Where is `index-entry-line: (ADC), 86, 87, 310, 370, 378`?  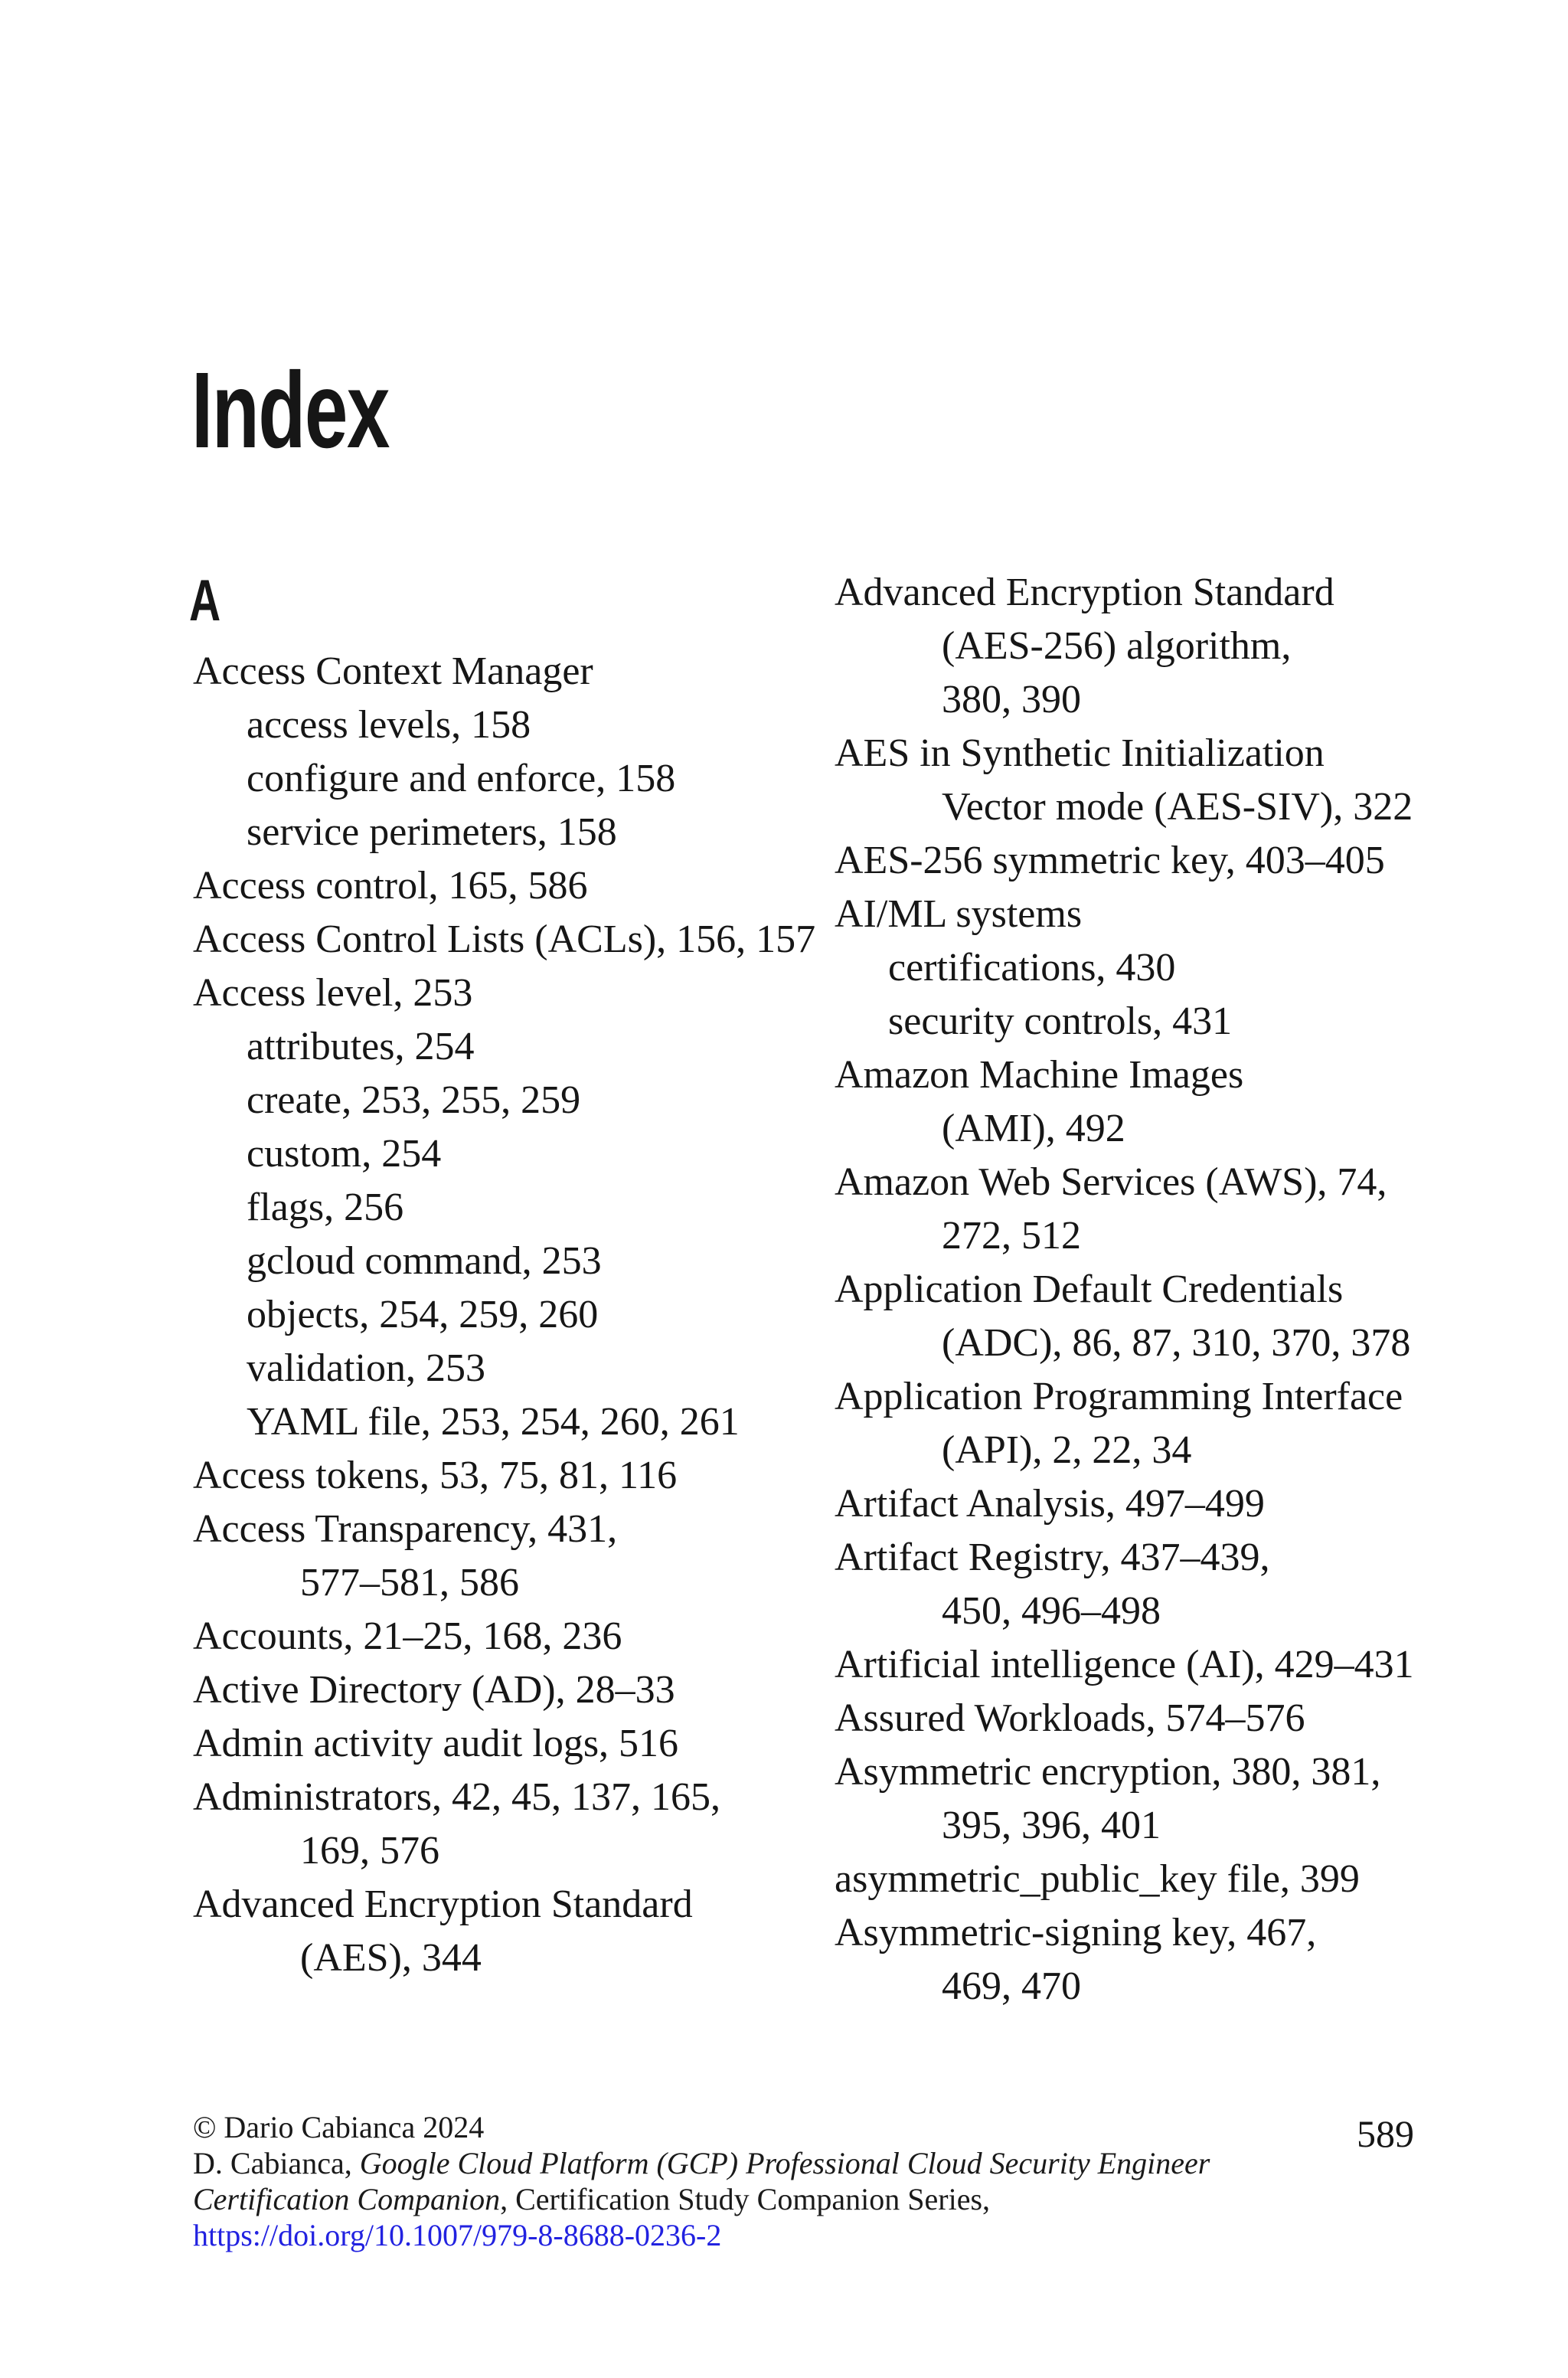 index-entry-line: (ADC), 86, 87, 310, 370, 378 is located at coordinates (1176, 1343).